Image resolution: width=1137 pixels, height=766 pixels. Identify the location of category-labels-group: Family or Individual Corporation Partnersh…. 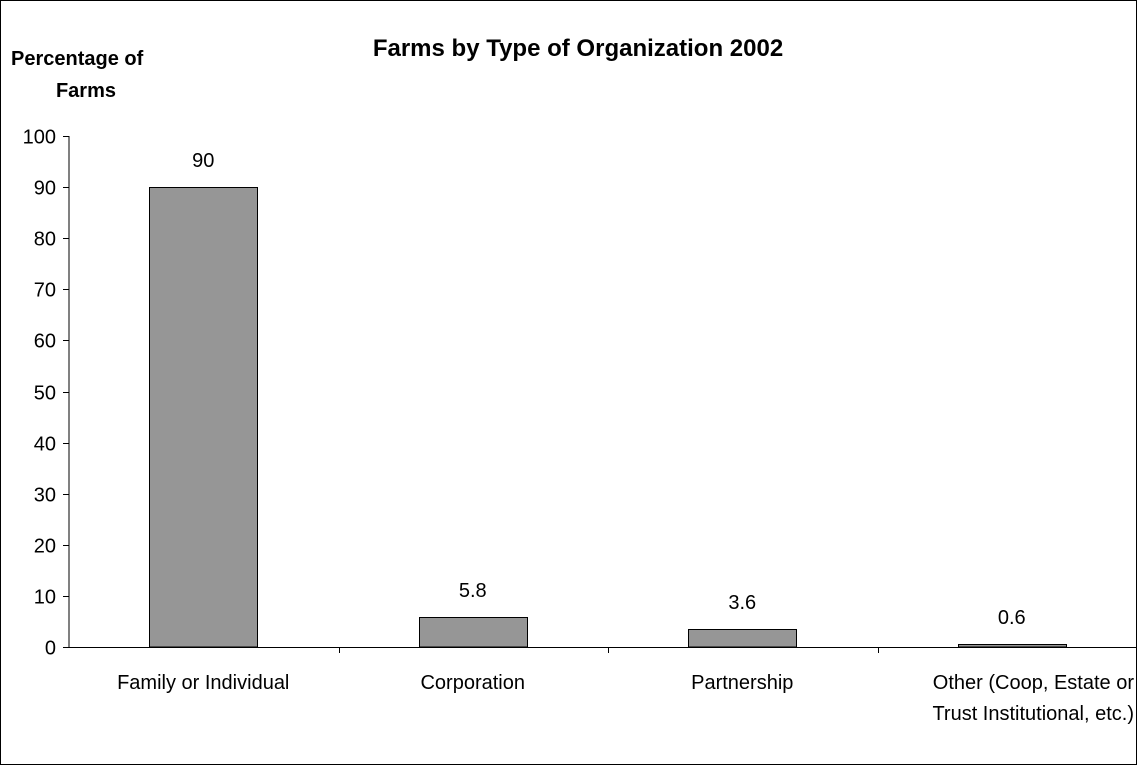
(625, 698).